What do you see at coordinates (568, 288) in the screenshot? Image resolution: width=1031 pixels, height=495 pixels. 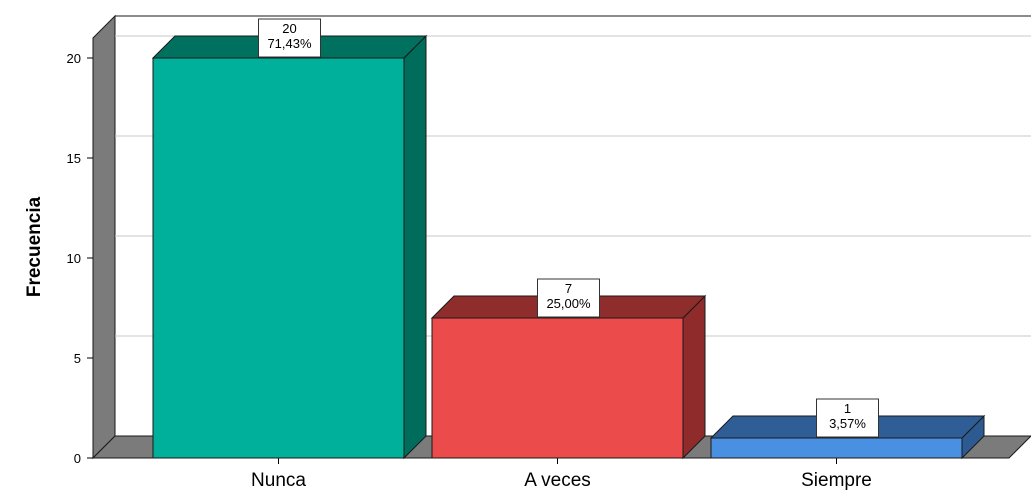 I see `data-label-count: 7` at bounding box center [568, 288].